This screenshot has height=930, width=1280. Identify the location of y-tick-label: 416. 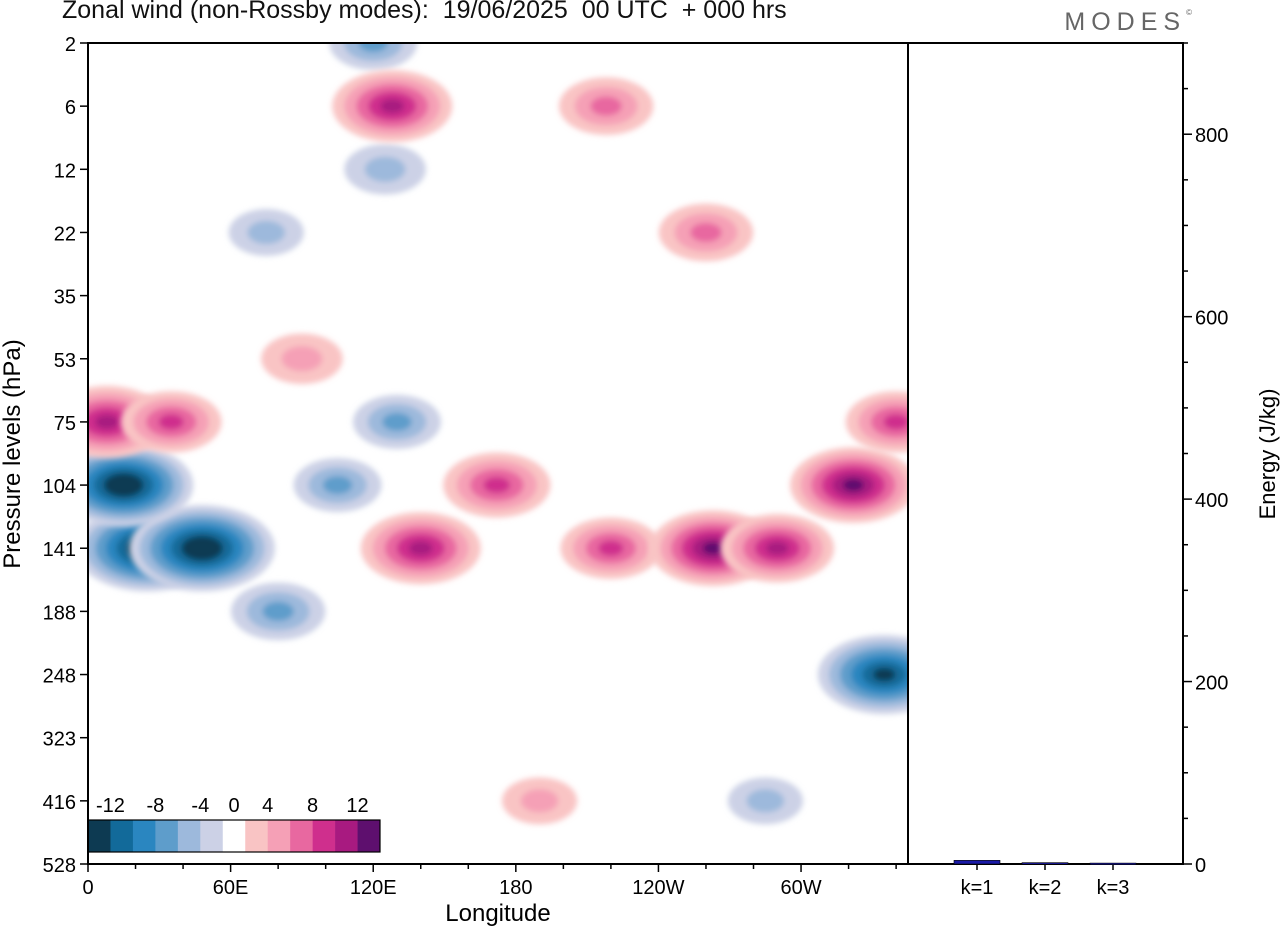
(59, 803).